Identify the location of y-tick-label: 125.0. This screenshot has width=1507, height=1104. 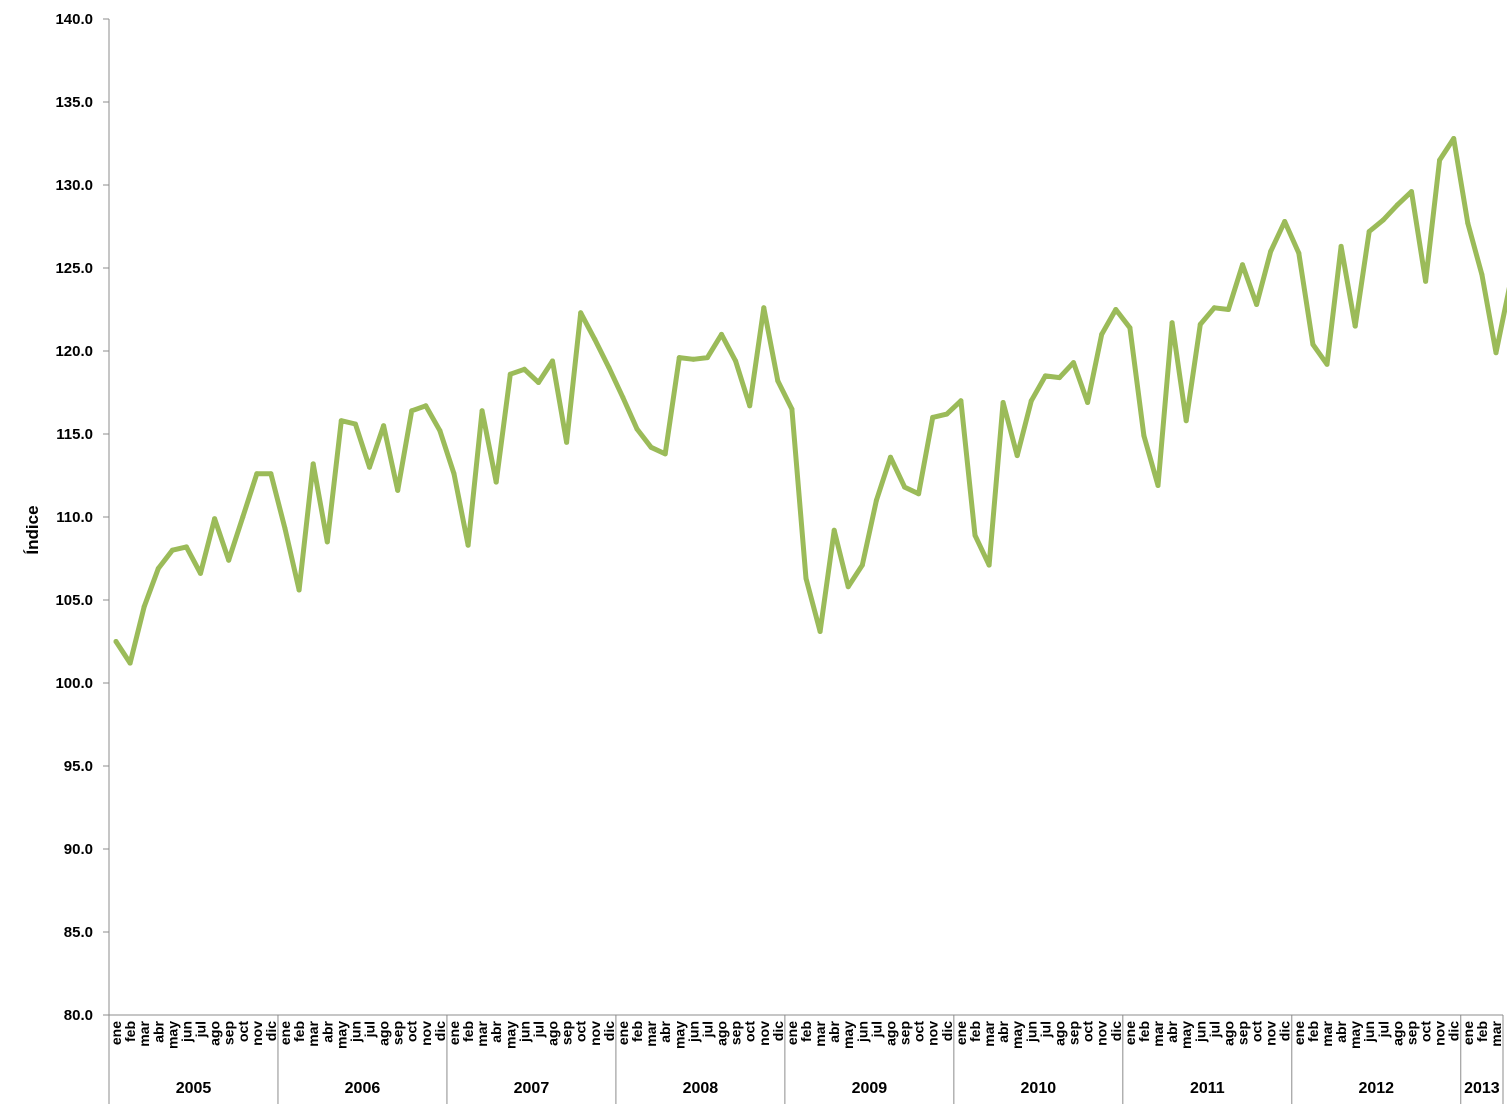
(74, 268).